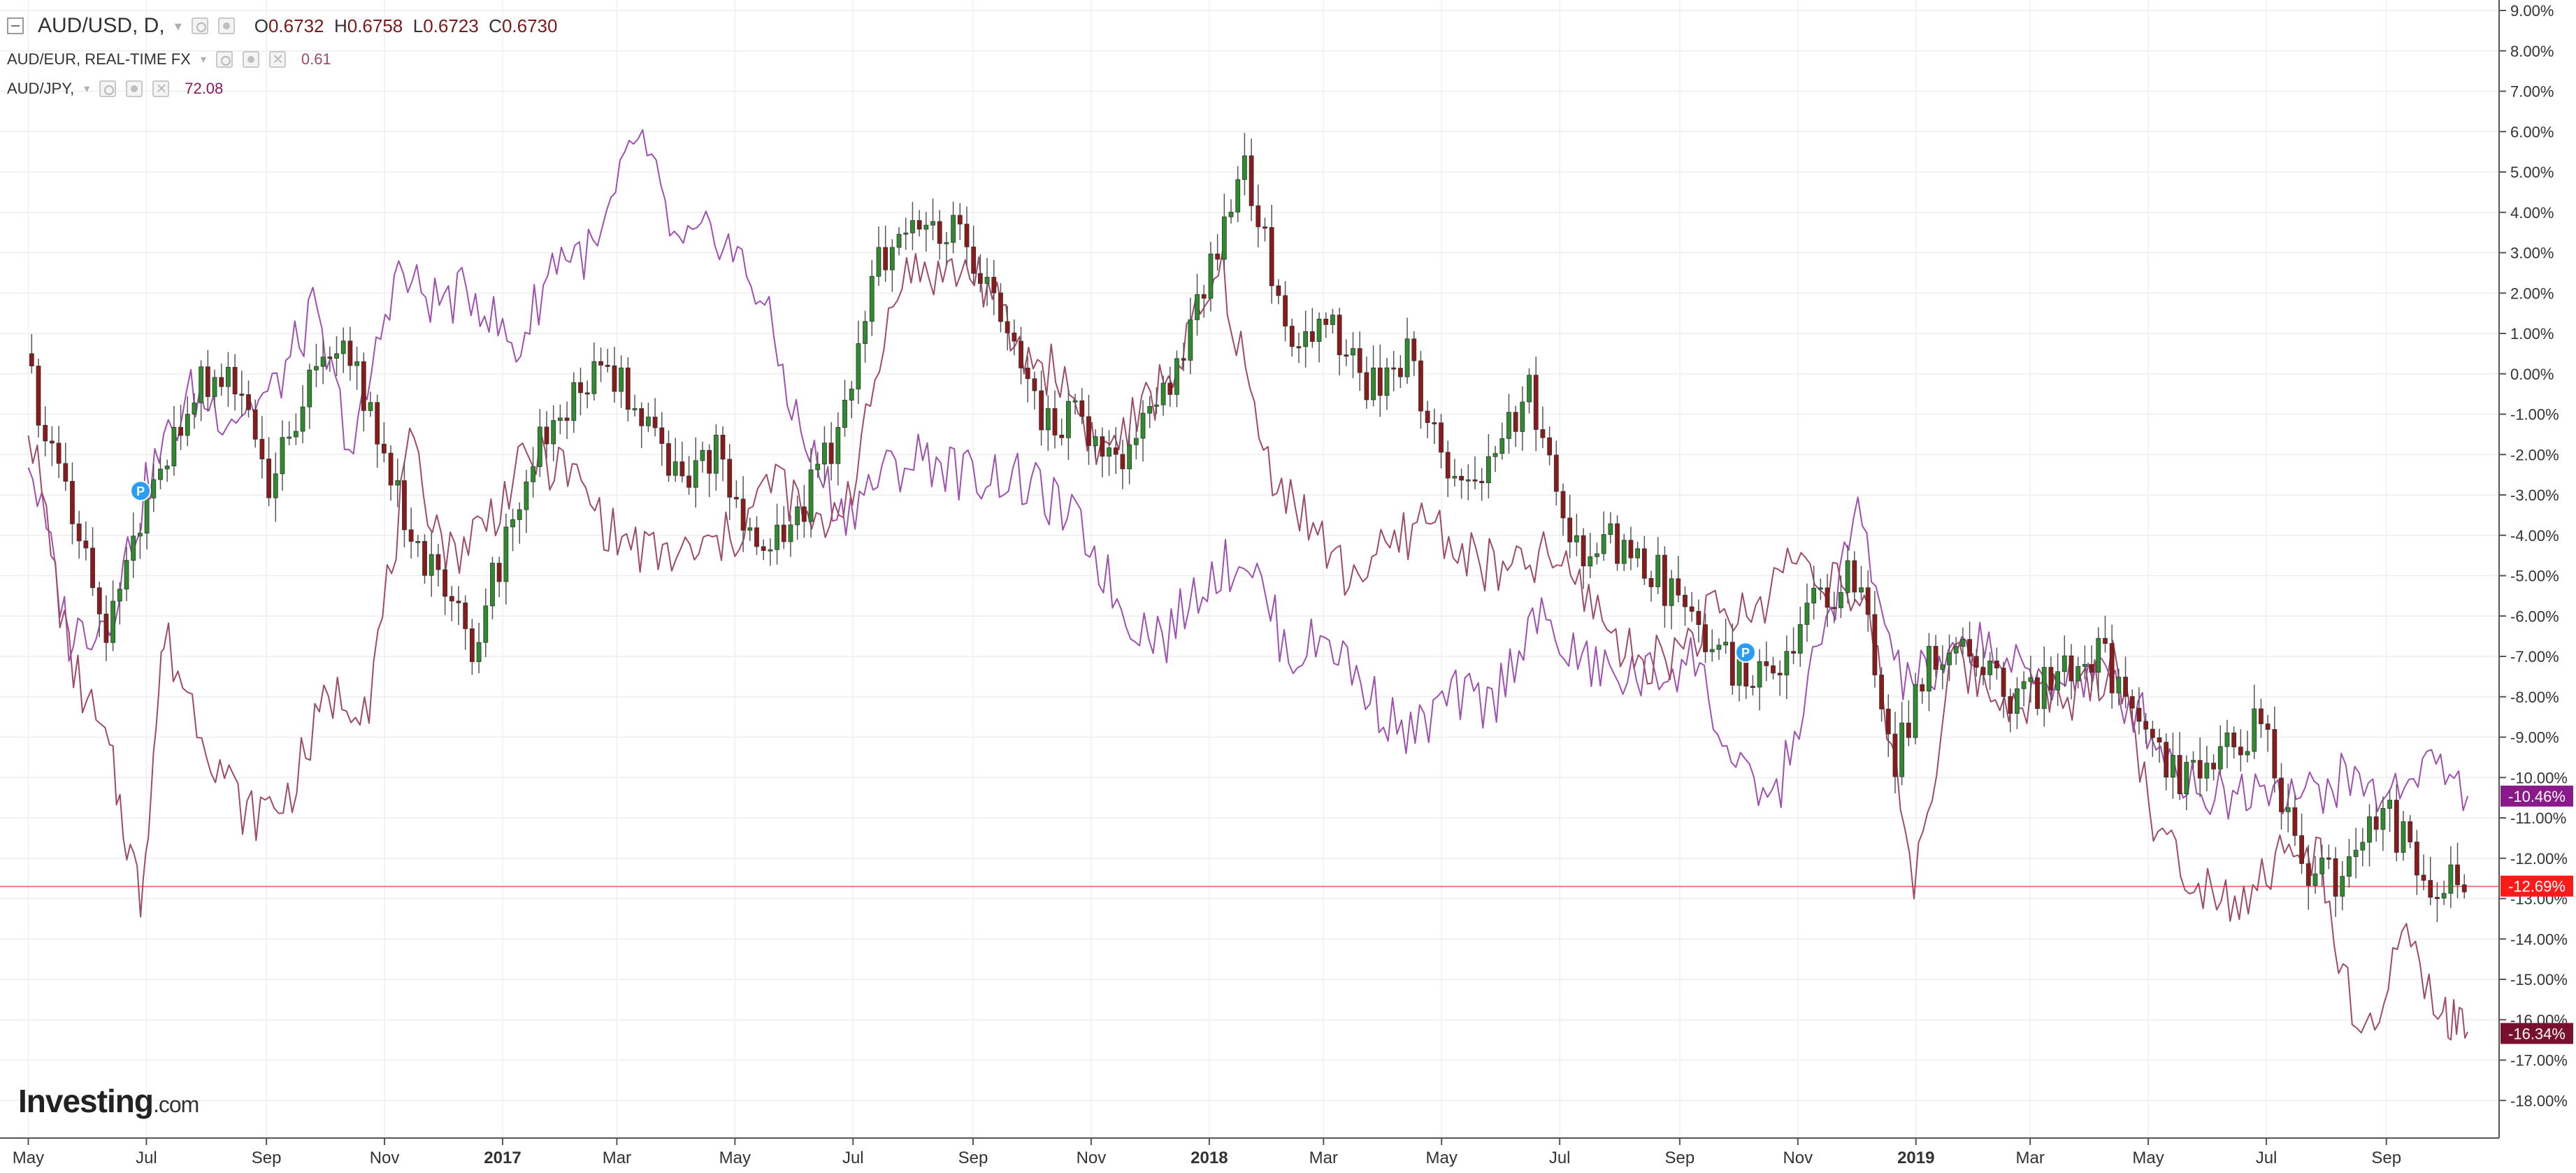 The image size is (2576, 1173). Describe the element at coordinates (1092, 1158) in the screenshot. I see `x-tick-label: Nov` at that location.